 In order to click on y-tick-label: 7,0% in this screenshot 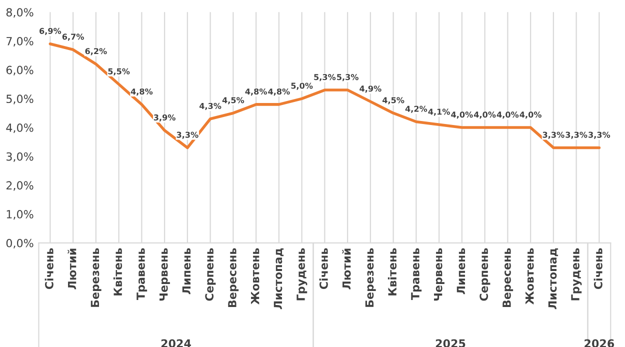, I will do `click(20, 41)`.